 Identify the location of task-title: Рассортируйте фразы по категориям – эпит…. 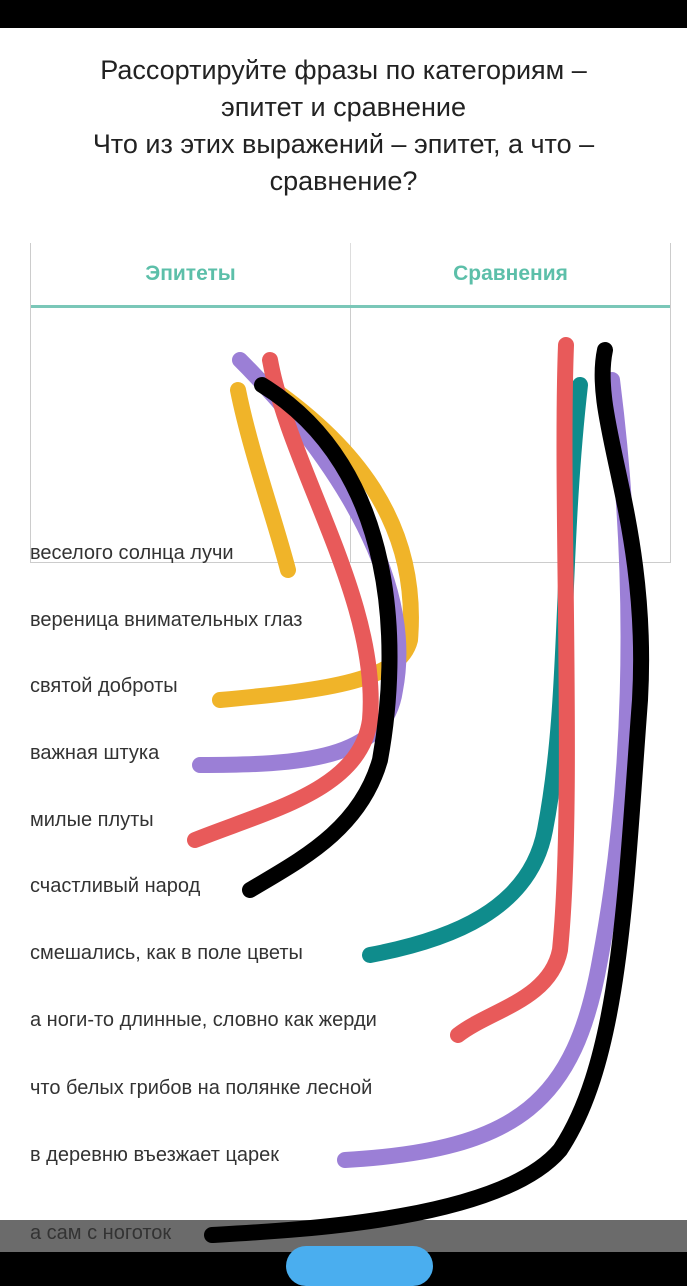
(343, 126).